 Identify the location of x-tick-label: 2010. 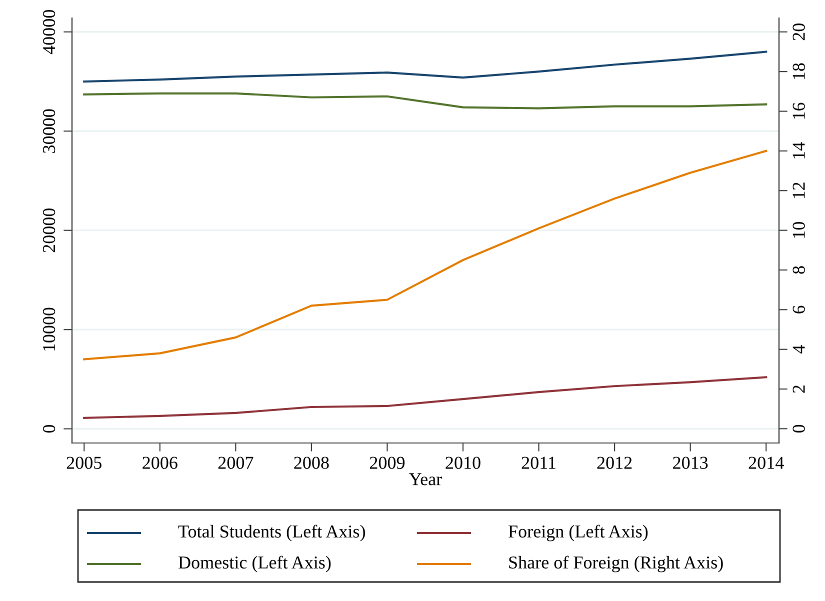
(463, 462).